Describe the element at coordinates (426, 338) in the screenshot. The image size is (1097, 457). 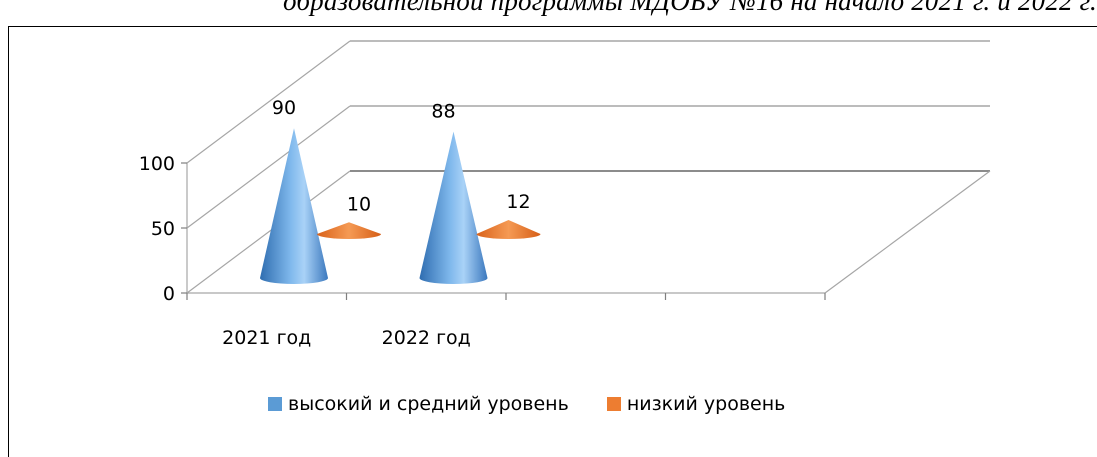
I see `x-tick-label: 2022 год` at that location.